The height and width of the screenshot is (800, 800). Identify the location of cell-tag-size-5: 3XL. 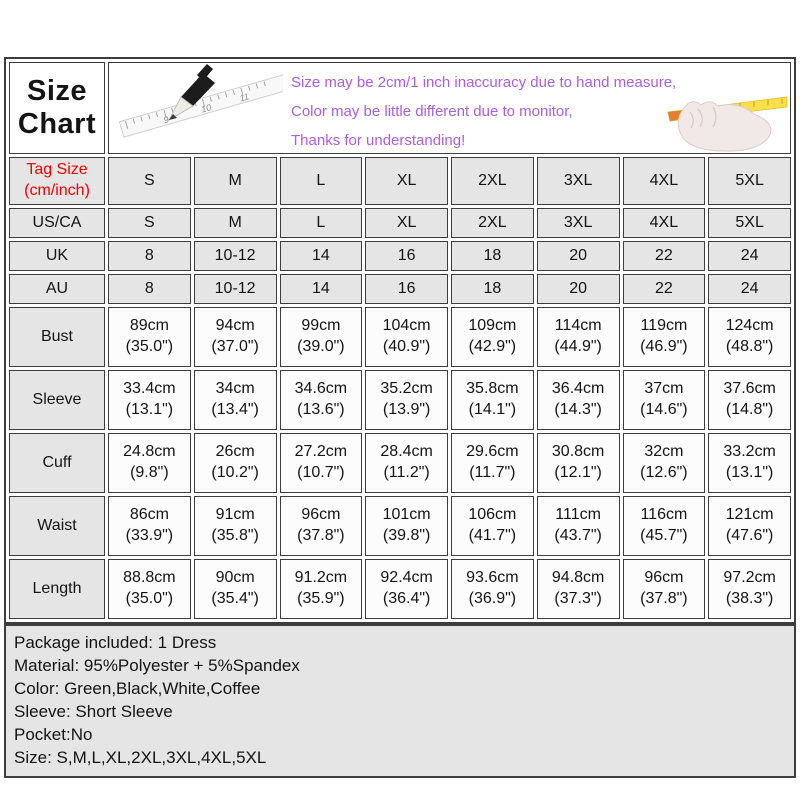
(578, 181).